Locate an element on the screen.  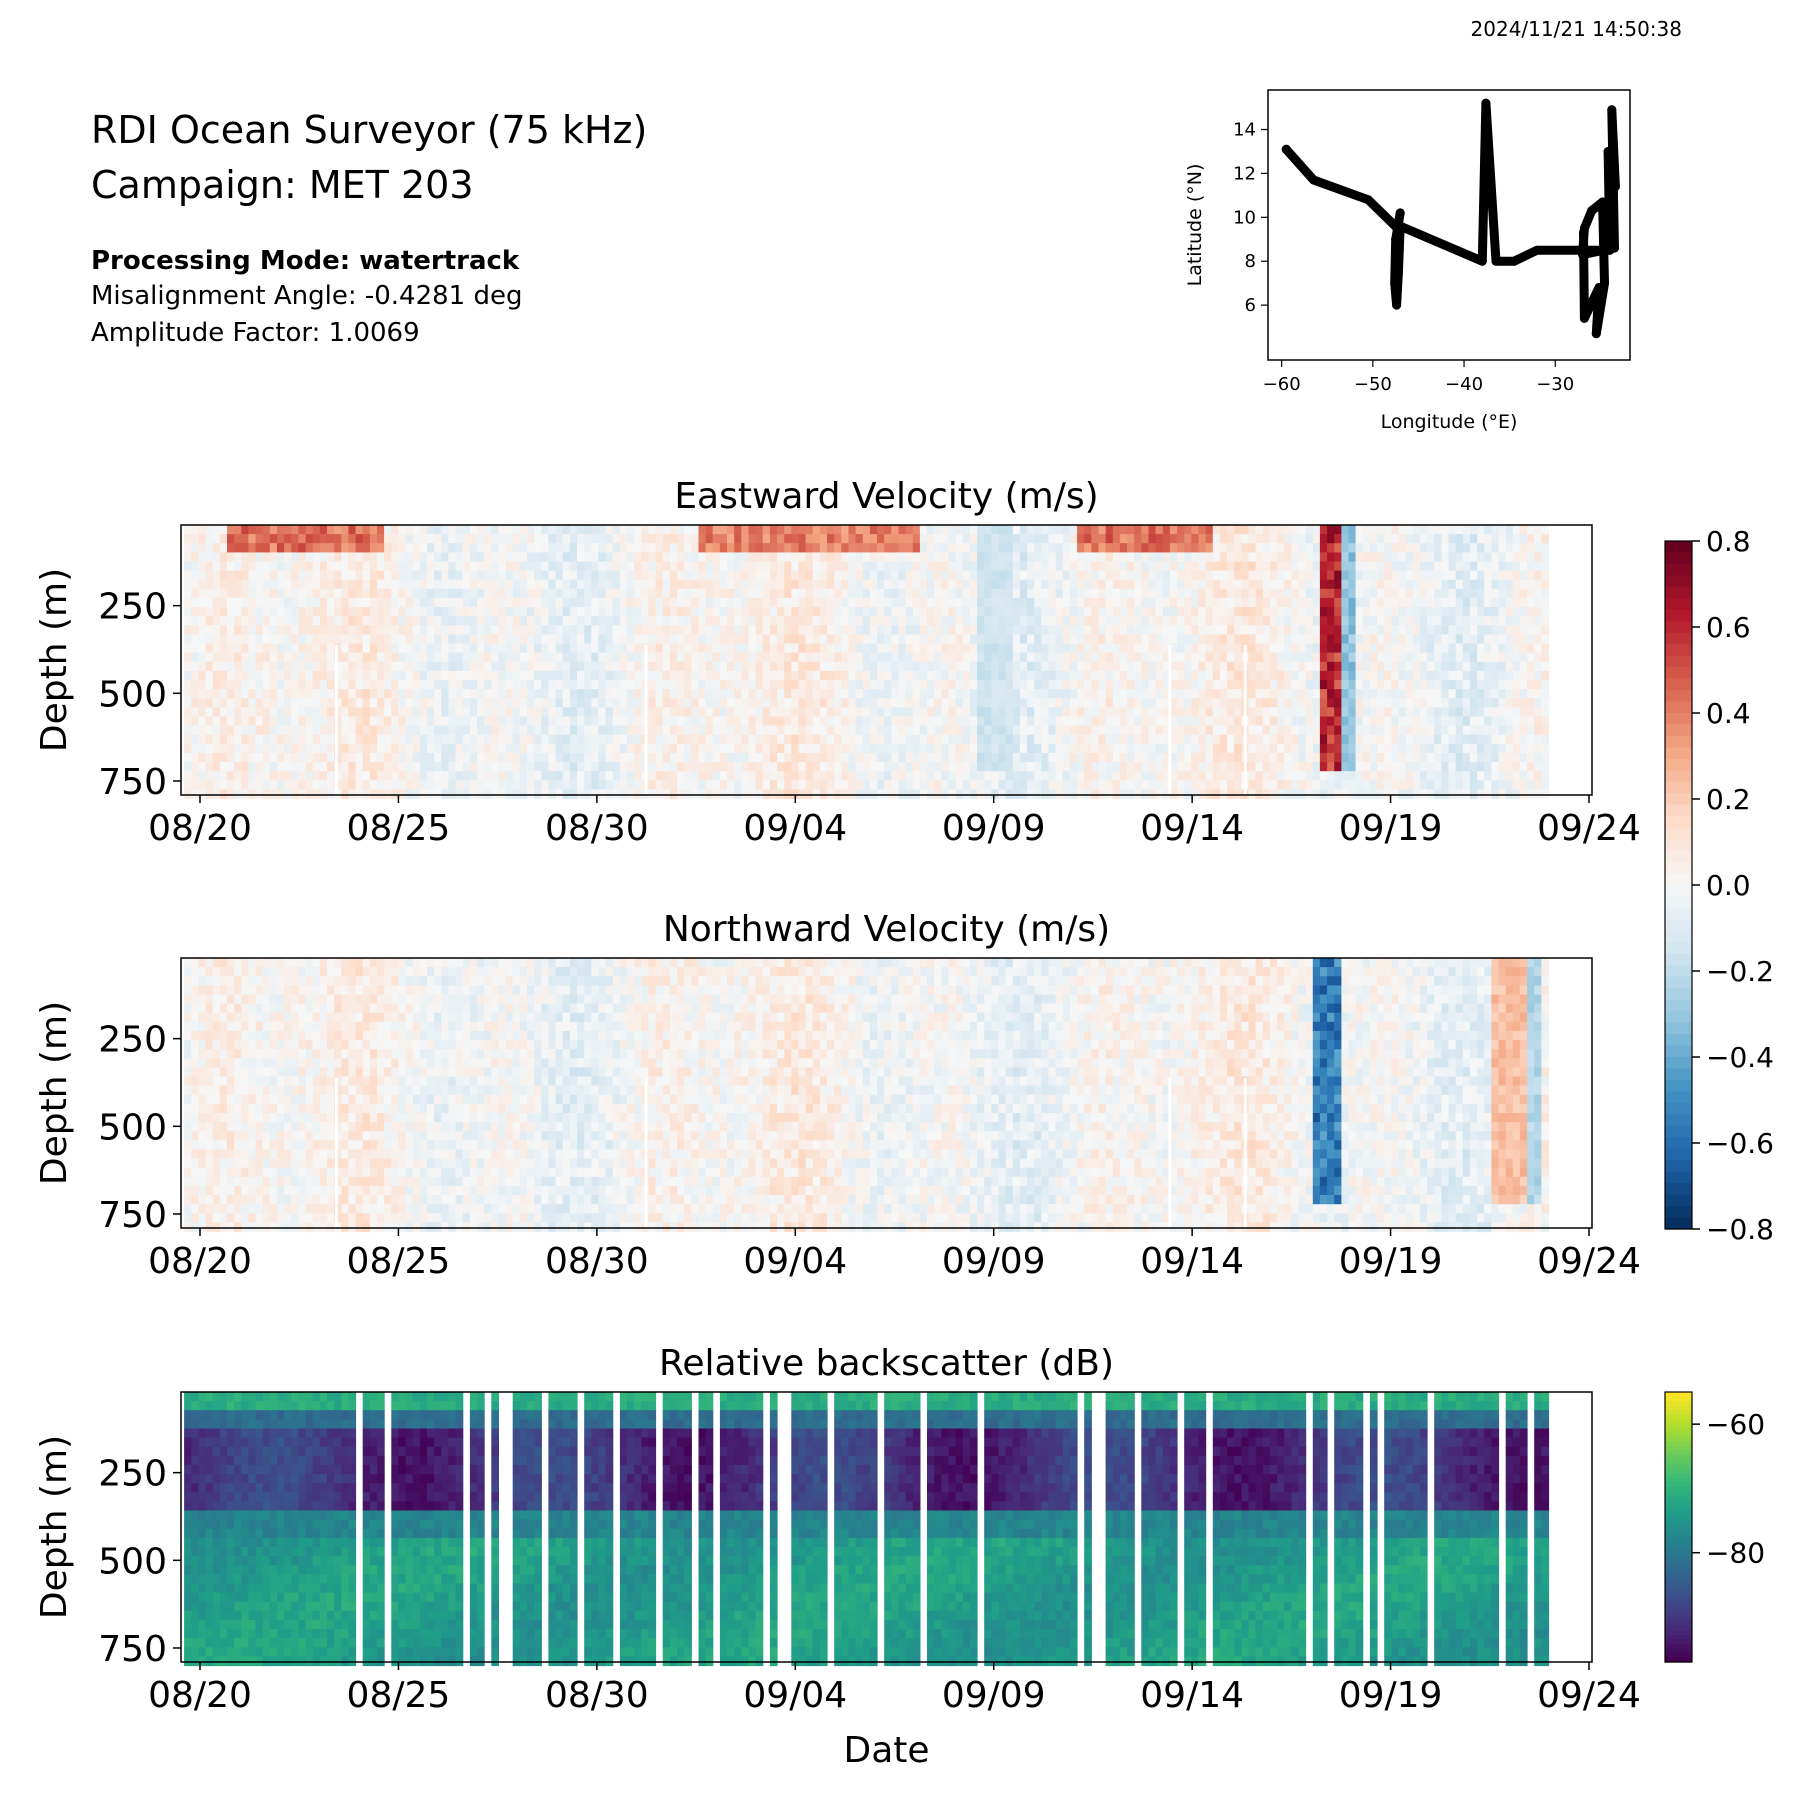
heatmap-cells is located at coordinates (867, 1095).